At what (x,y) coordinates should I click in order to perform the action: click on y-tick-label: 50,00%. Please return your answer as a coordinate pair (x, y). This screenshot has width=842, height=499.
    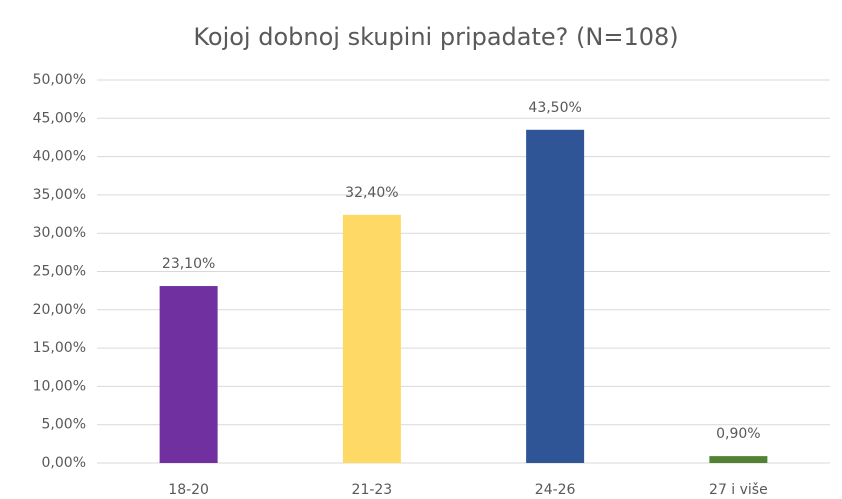
    Looking at the image, I should click on (59, 80).